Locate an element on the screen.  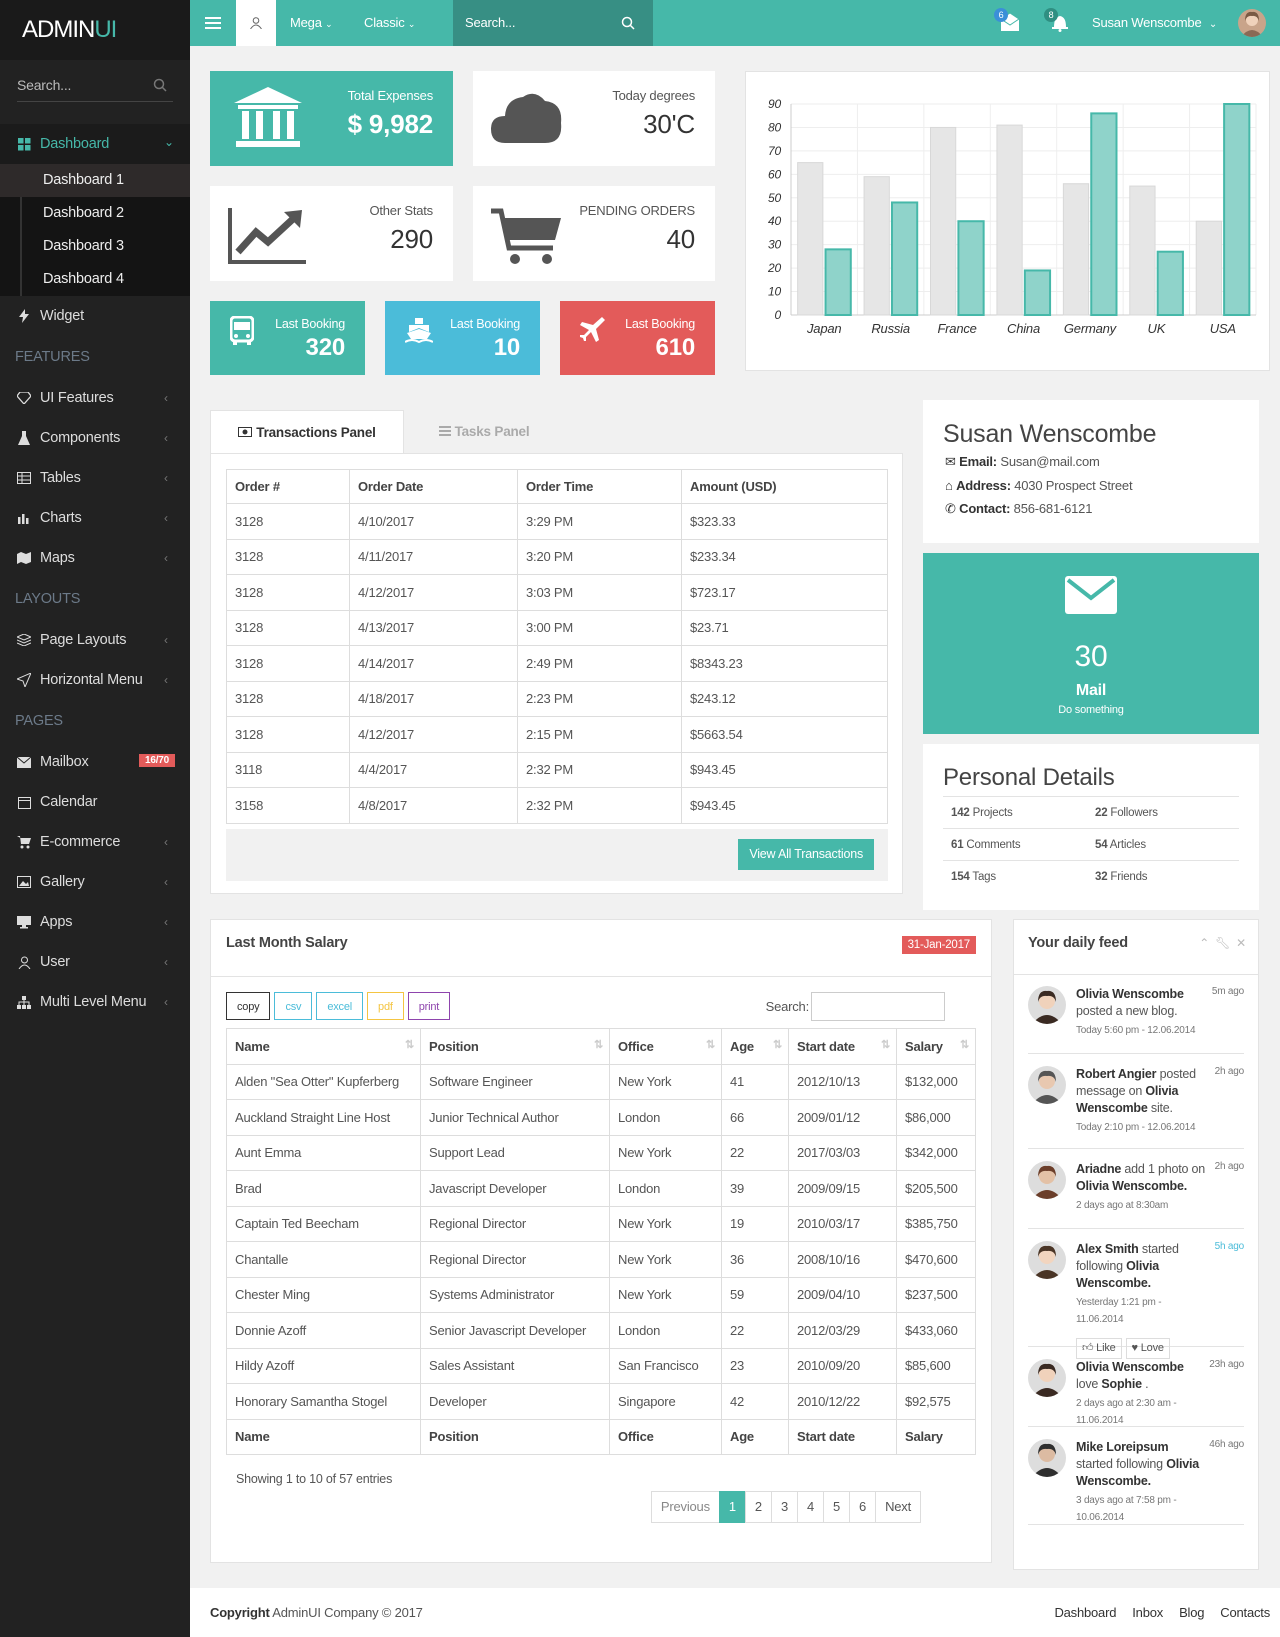
table-row: 3128 4/14/2017 2:49 PM $8343.23 is located at coordinates (557, 663).